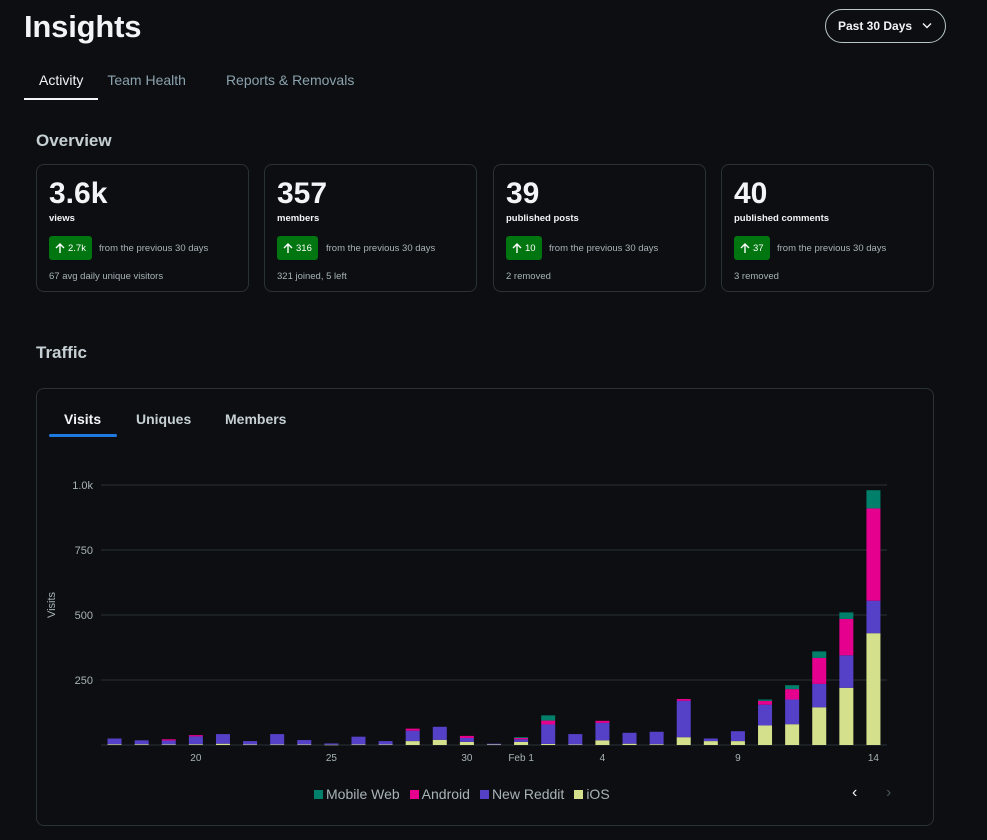 This screenshot has height=840, width=987. Describe the element at coordinates (164, 419) in the screenshot. I see `tab-uniques: Uniques` at that location.